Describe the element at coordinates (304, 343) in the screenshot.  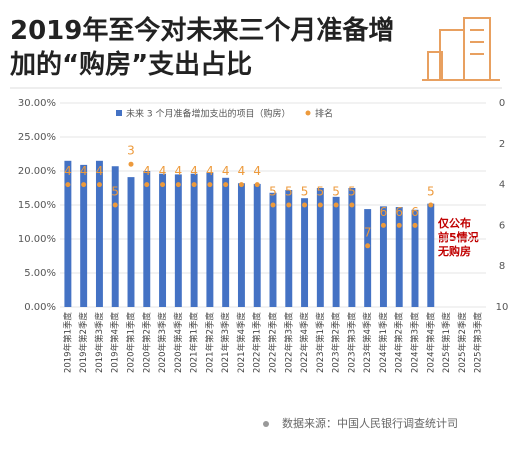
I see `x-tick-label: 2022年第4季度` at that location.